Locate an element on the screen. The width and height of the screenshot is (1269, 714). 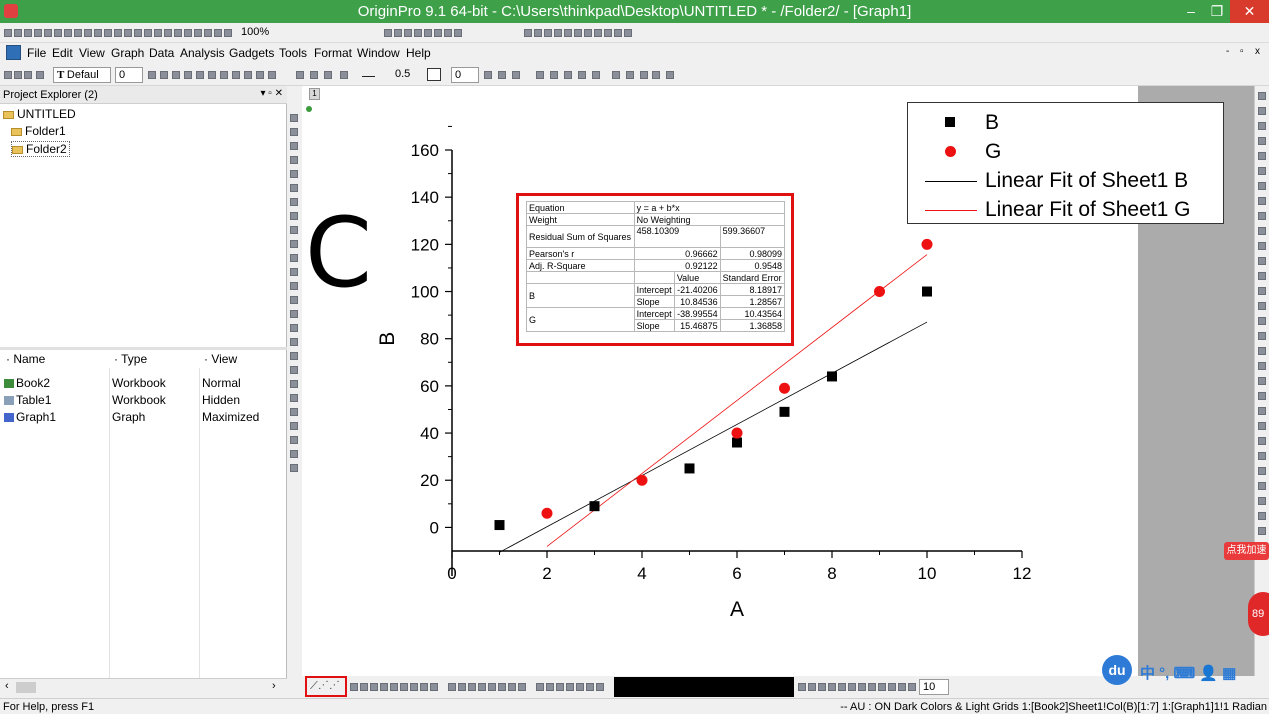
close-button: ✕ is located at coordinates (1249, 11).